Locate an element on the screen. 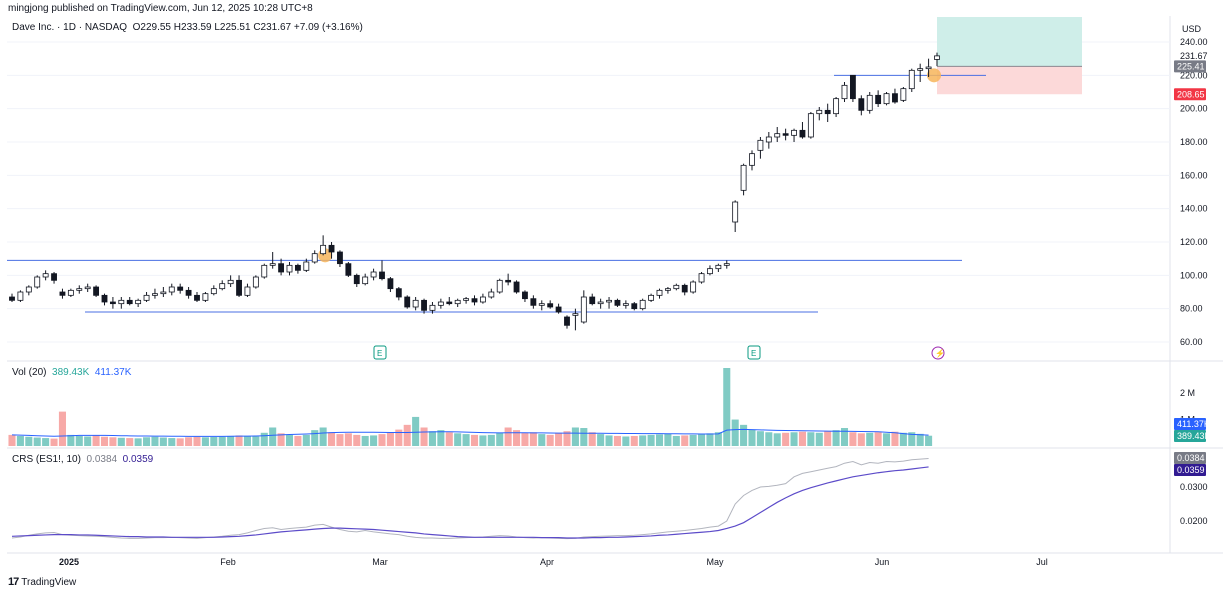 This screenshot has width=1223, height=593. change-value: +7.09 (+3.16%) is located at coordinates (328, 27).